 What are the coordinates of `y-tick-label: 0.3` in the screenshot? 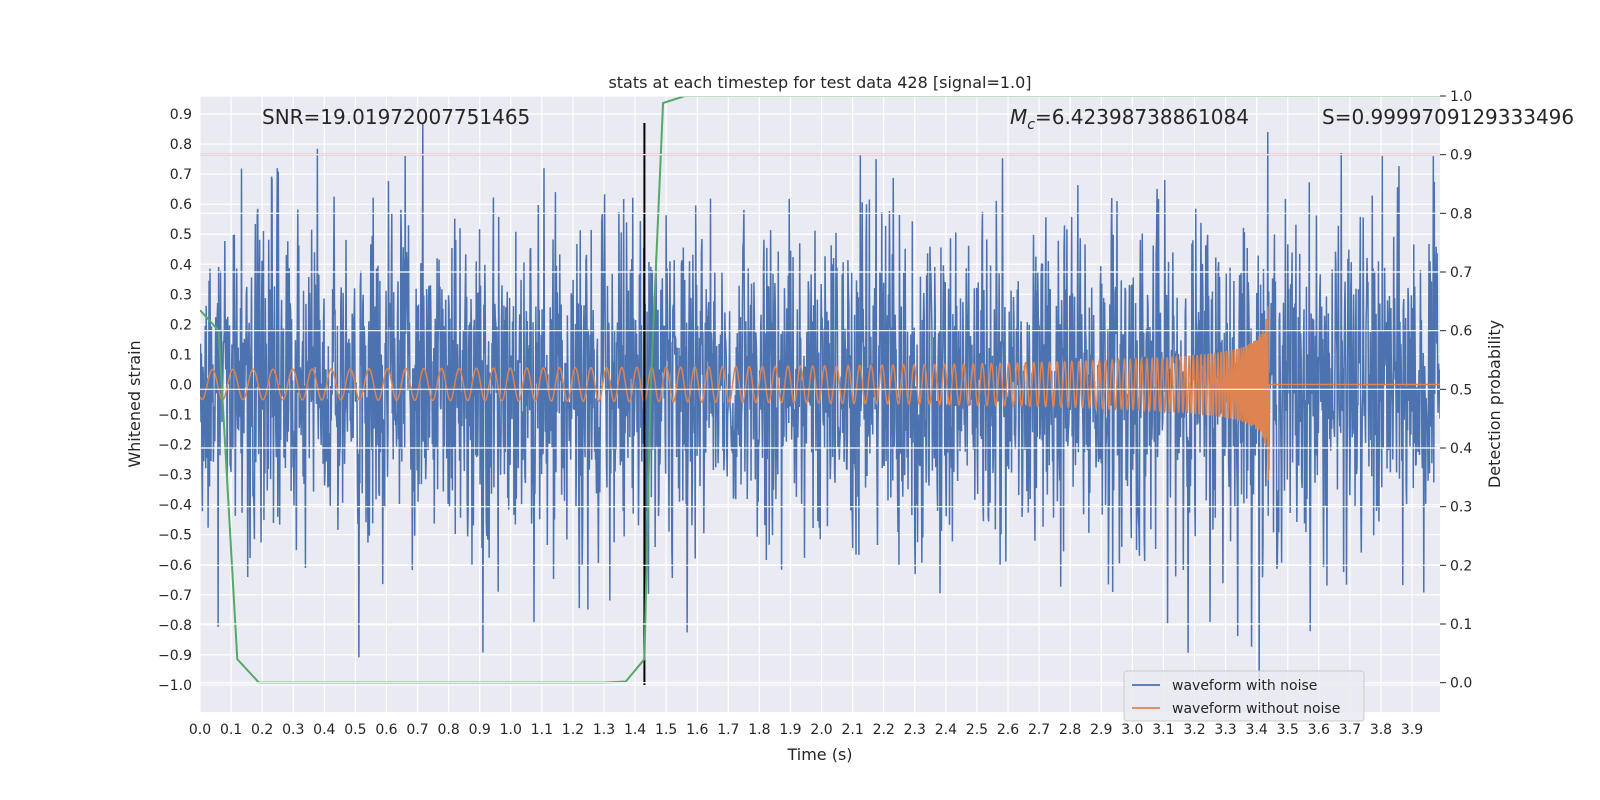 It's located at (181, 295).